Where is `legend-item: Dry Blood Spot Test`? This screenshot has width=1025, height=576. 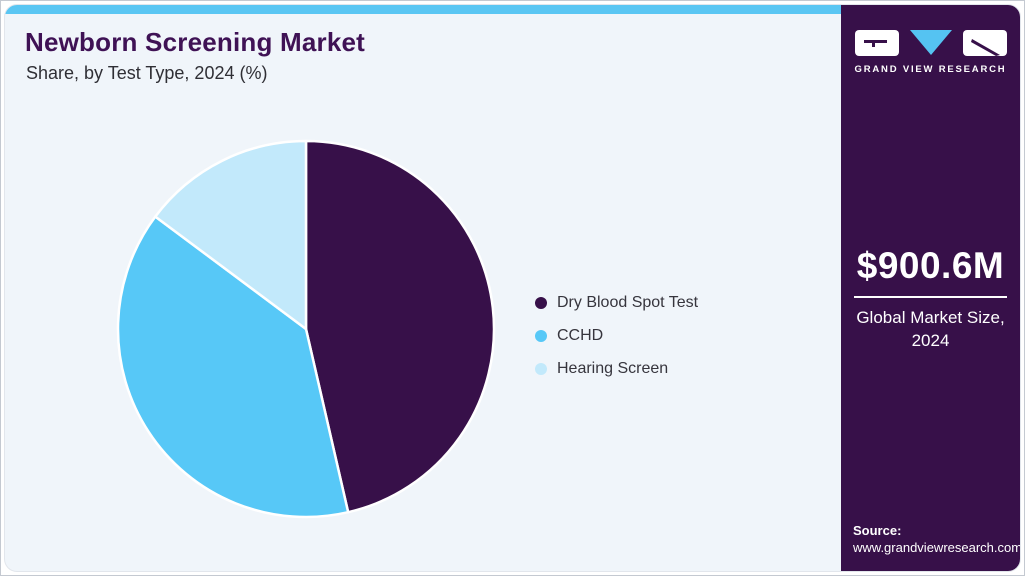 legend-item: Dry Blood Spot Test is located at coordinates (616, 302).